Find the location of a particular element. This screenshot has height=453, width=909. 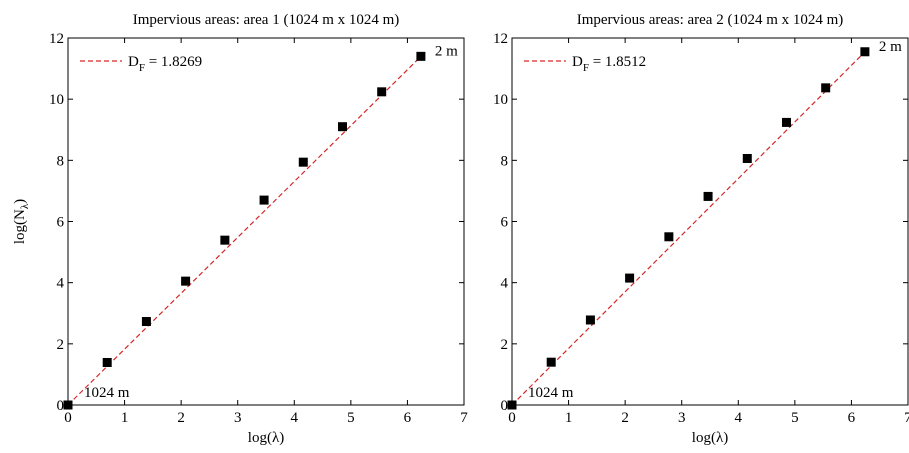

y-axis-label-sub: λ is located at coordinates (25, 206).